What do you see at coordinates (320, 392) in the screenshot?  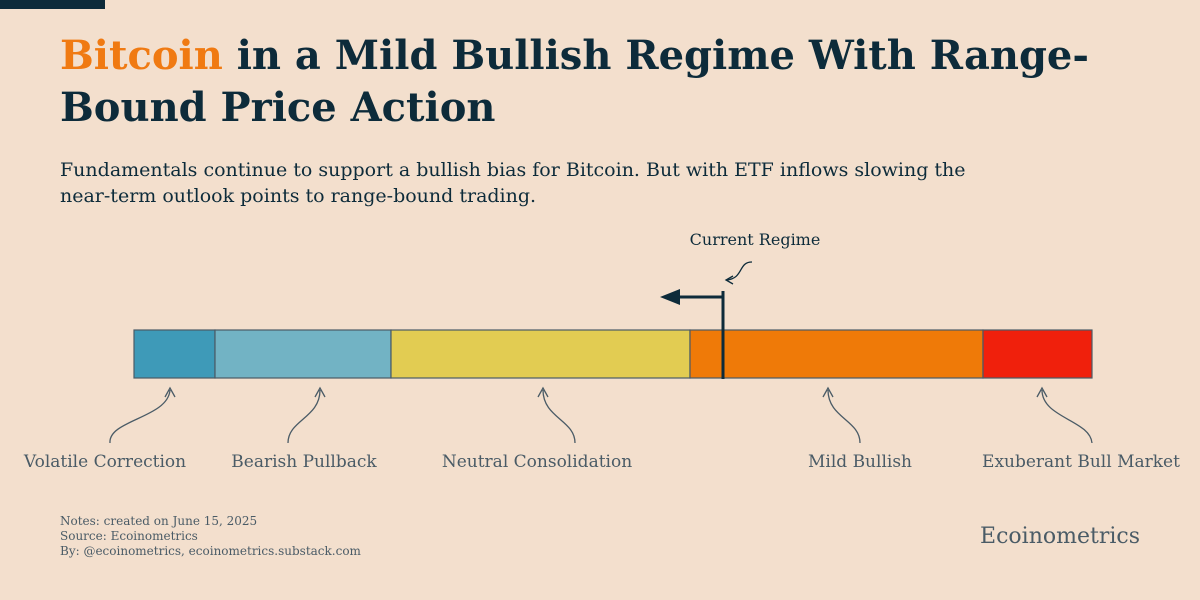 I see `pointer-bearish-pullback-head` at bounding box center [320, 392].